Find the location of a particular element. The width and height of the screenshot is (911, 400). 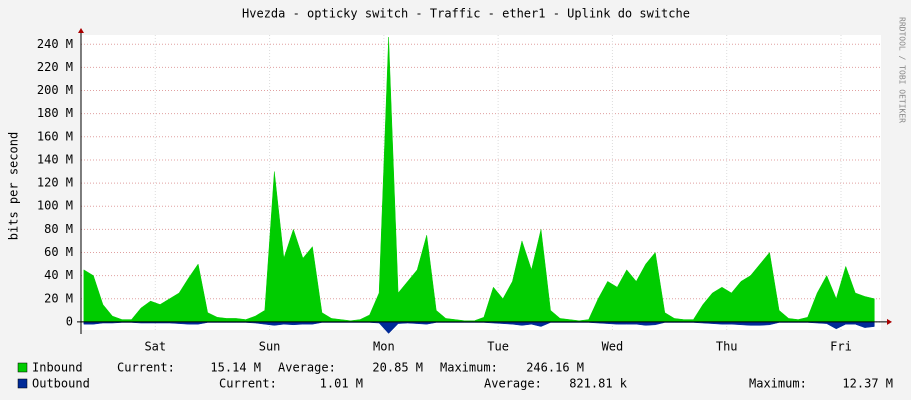

y-axis-label: bits per second is located at coordinates (14, 186).